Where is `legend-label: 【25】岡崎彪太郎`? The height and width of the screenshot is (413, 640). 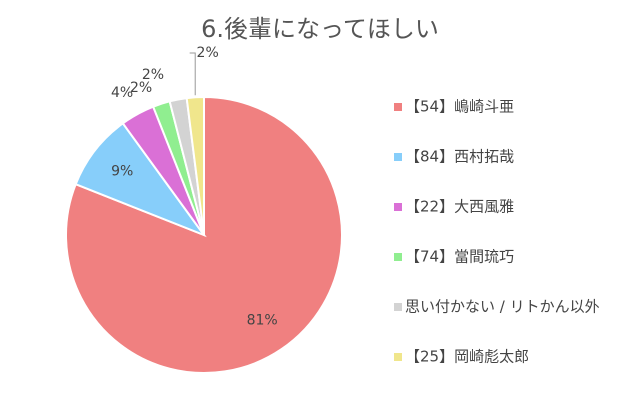 legend-label: 【25】岡崎彪太郎 is located at coordinates (467, 357).